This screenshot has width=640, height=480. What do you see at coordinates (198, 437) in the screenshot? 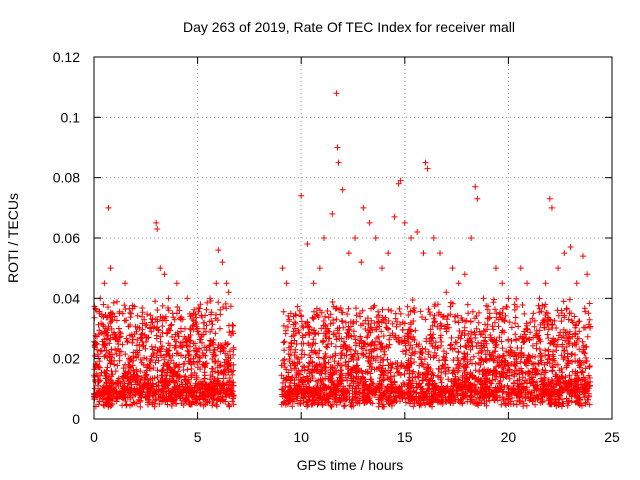
I see `x-tick-label: 5` at bounding box center [198, 437].